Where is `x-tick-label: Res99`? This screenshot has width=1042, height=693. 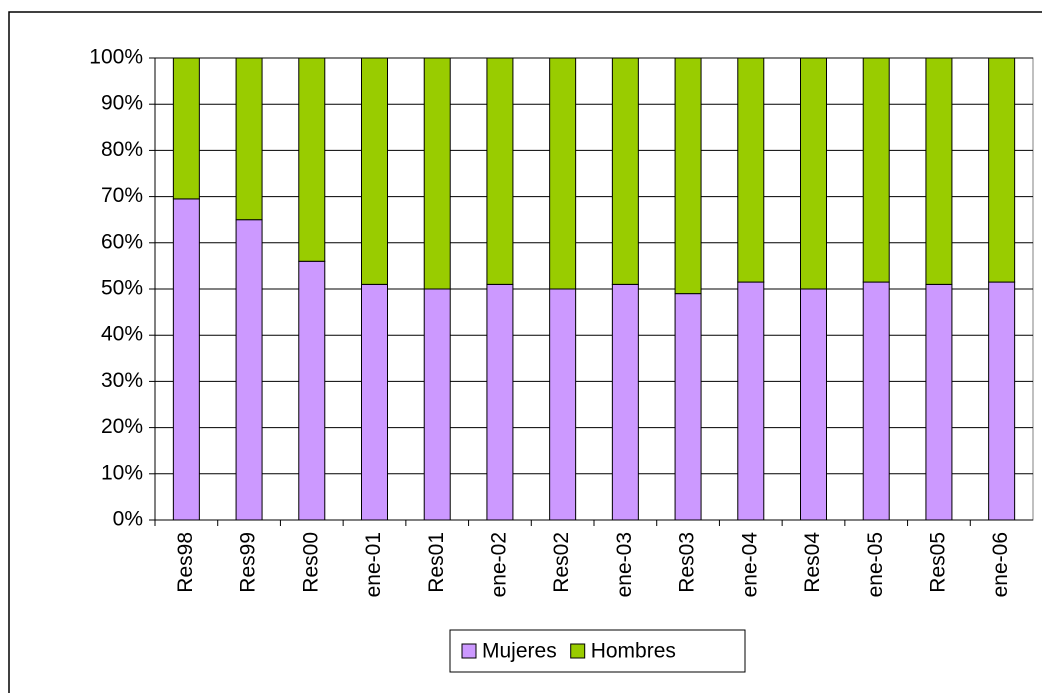 x-tick-label: Res99 is located at coordinates (248, 562).